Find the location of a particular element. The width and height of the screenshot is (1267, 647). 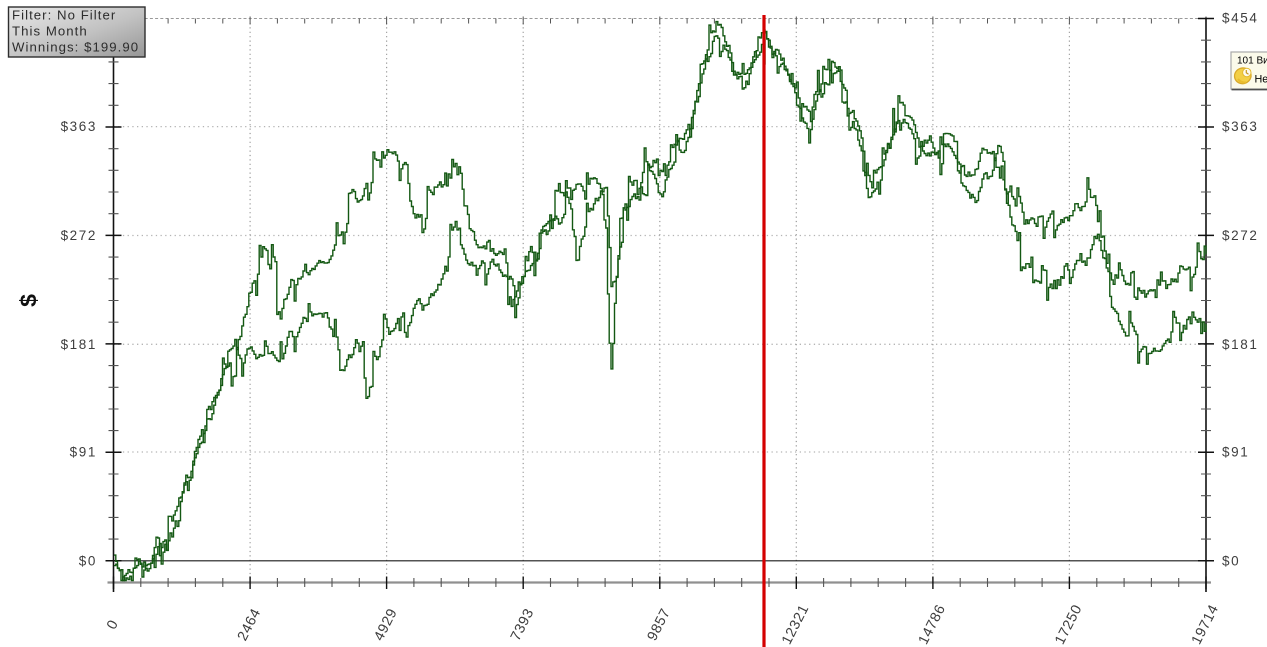

svg-text: Не is located at coordinates (1261, 80).